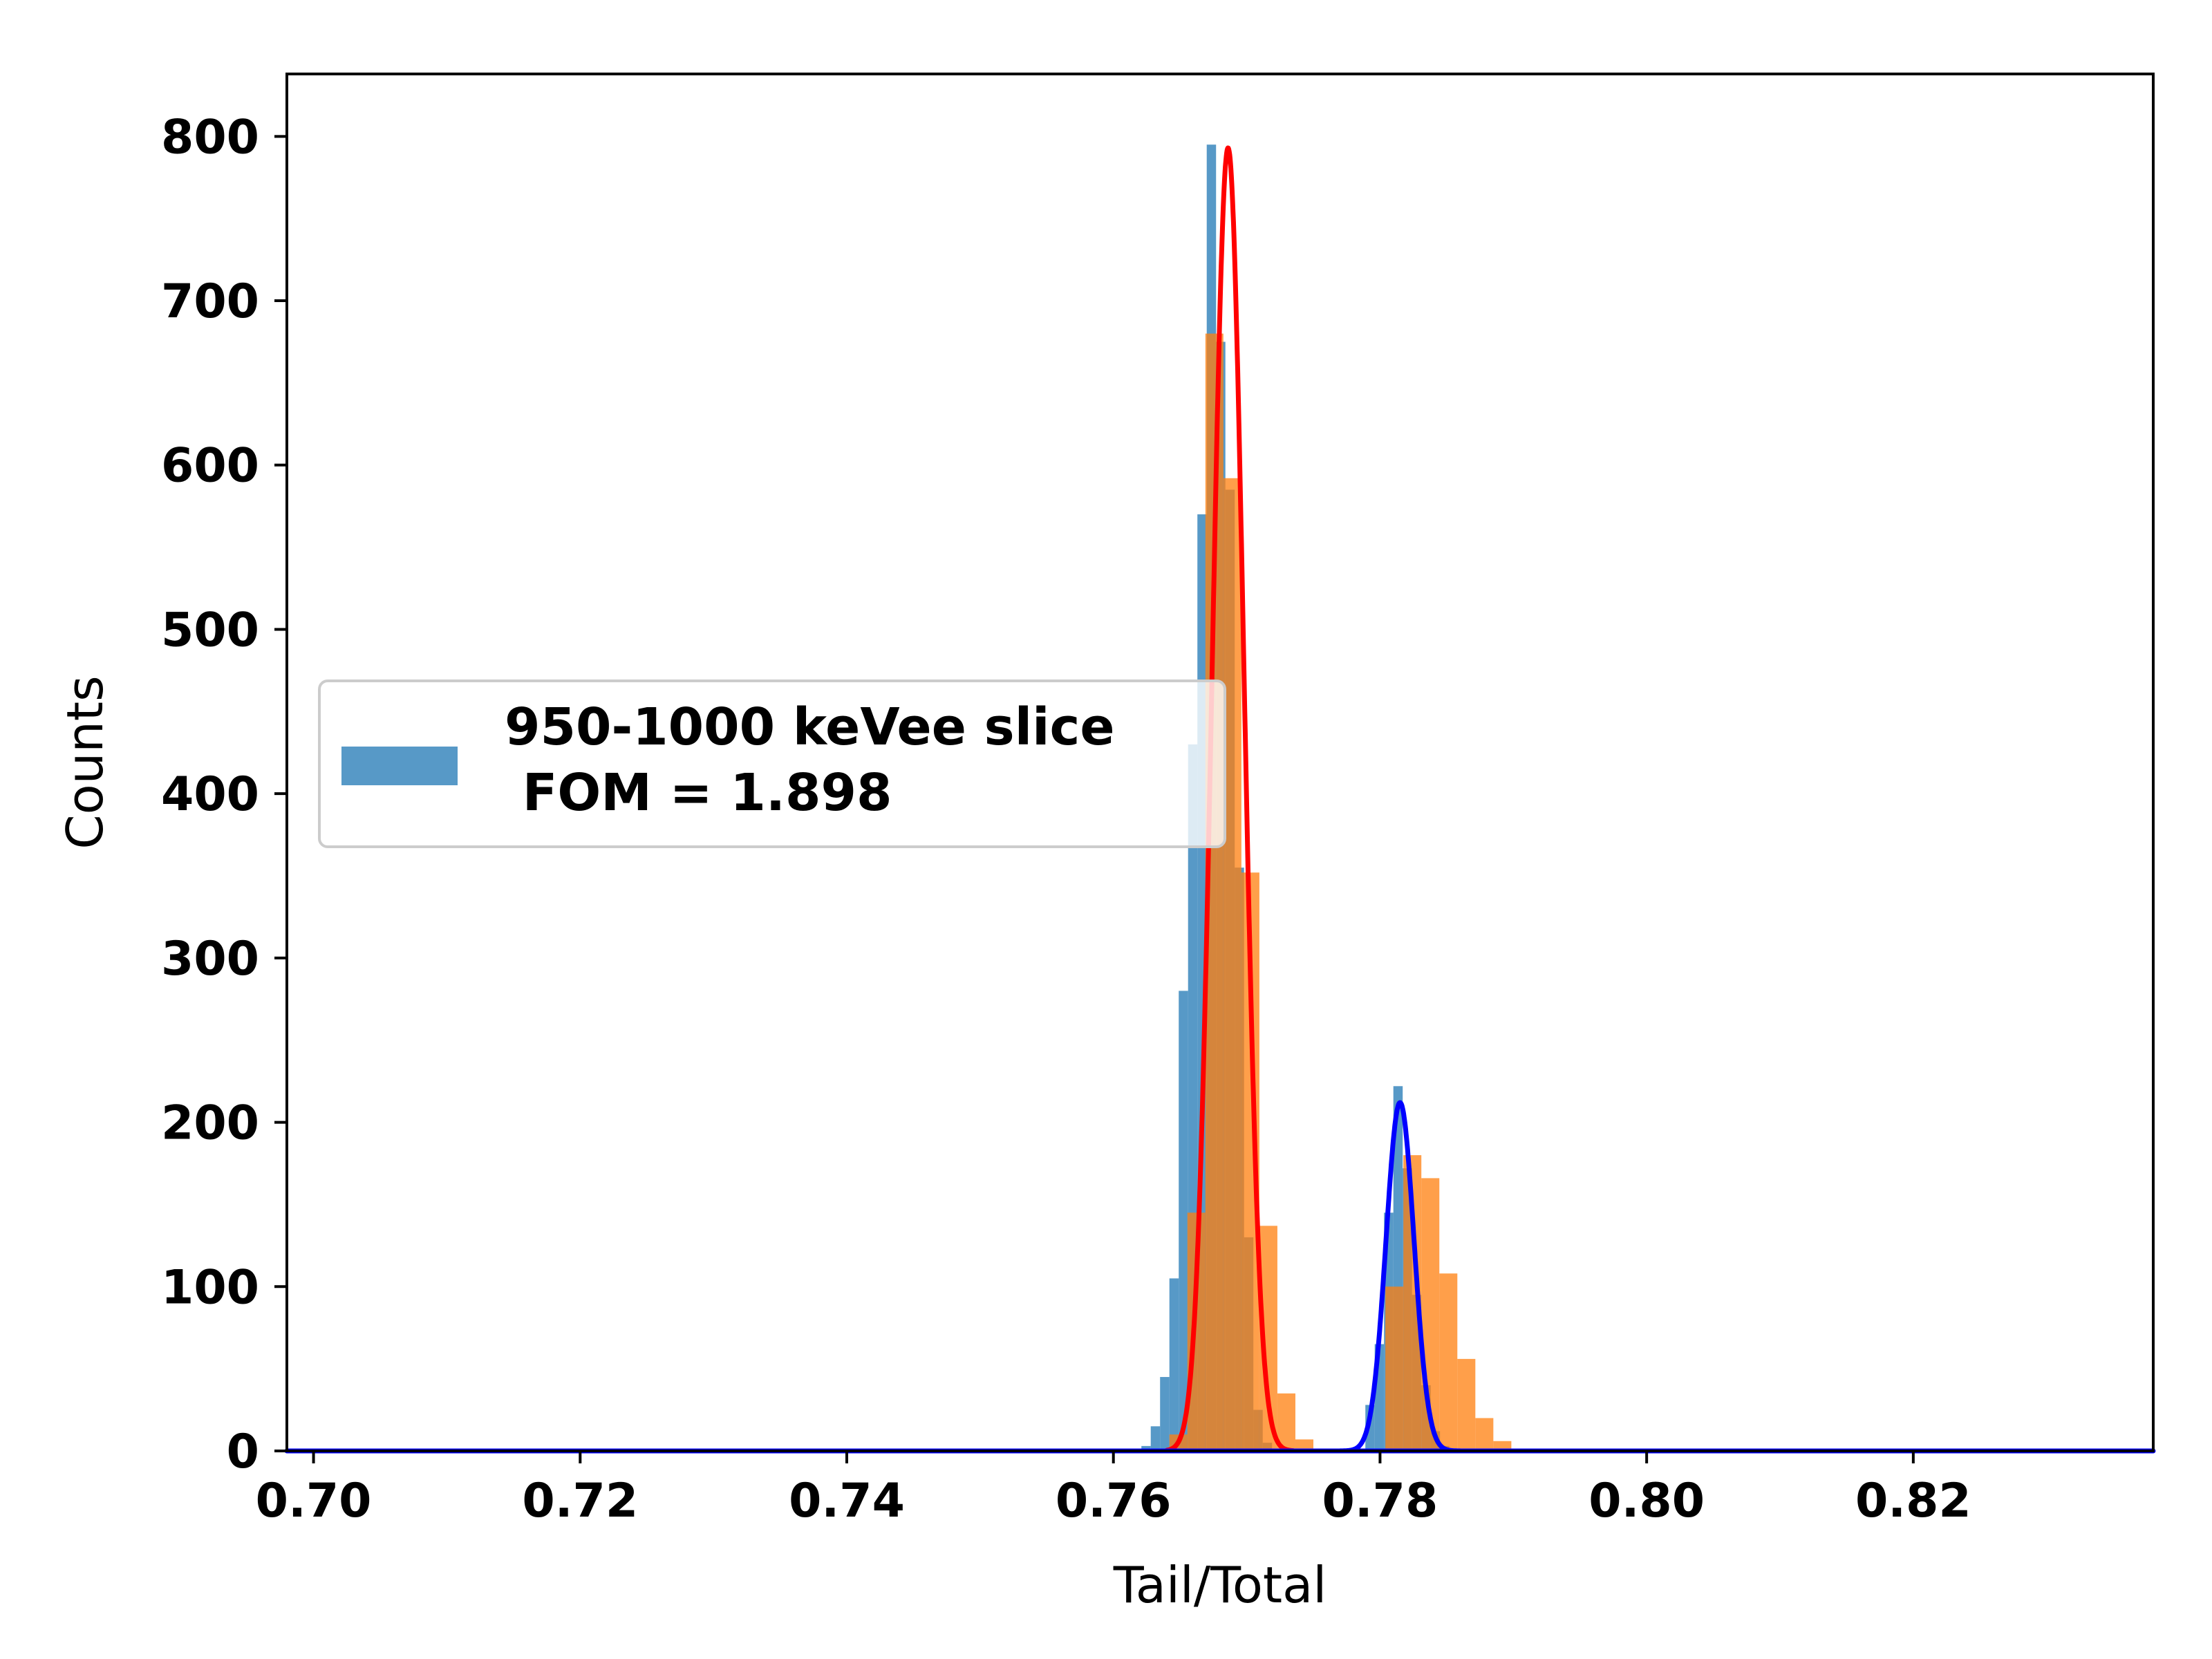 This screenshot has height=1659, width=2212. Describe the element at coordinates (810, 760) in the screenshot. I see `legend-label: 950-1000 keVee slice FOM = 1.898` at that location.